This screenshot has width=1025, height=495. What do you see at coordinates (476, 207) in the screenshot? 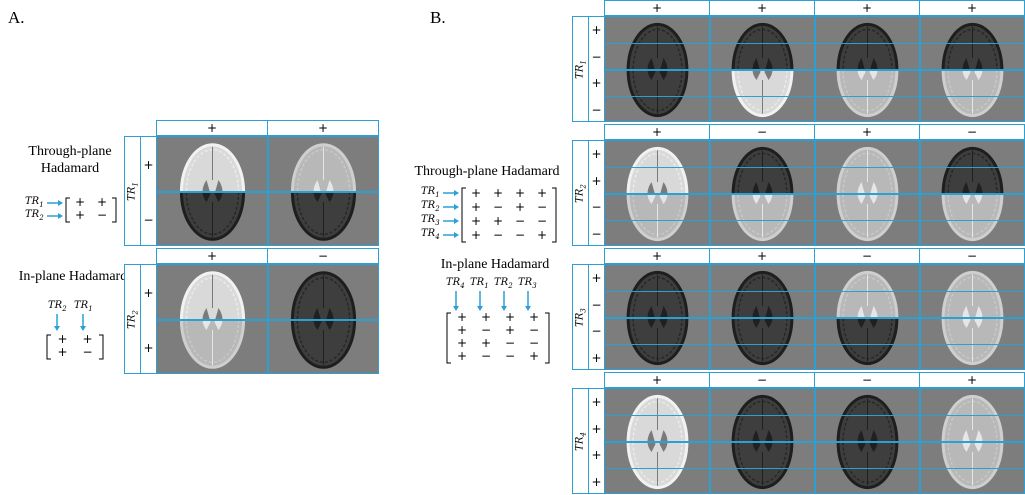
I see `b-through-matrix-entry-1-0: +` at bounding box center [476, 207].